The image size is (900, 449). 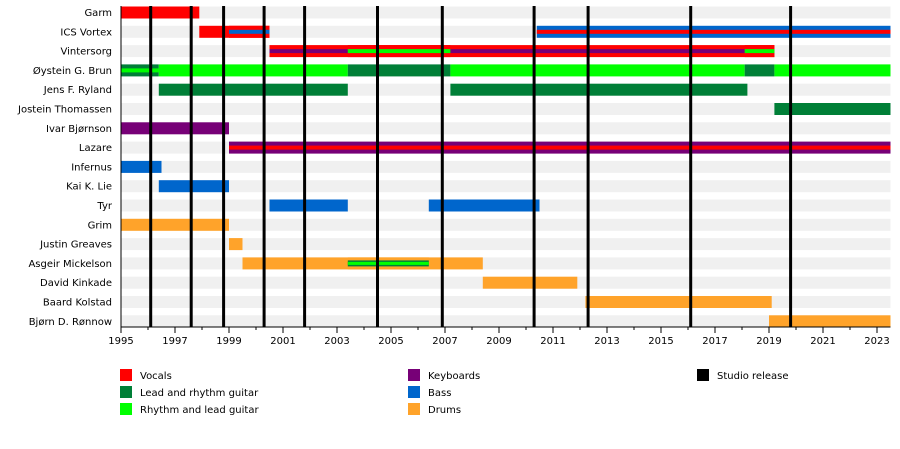 What do you see at coordinates (414, 392) in the screenshot?
I see `legend-swatch-bass` at bounding box center [414, 392].